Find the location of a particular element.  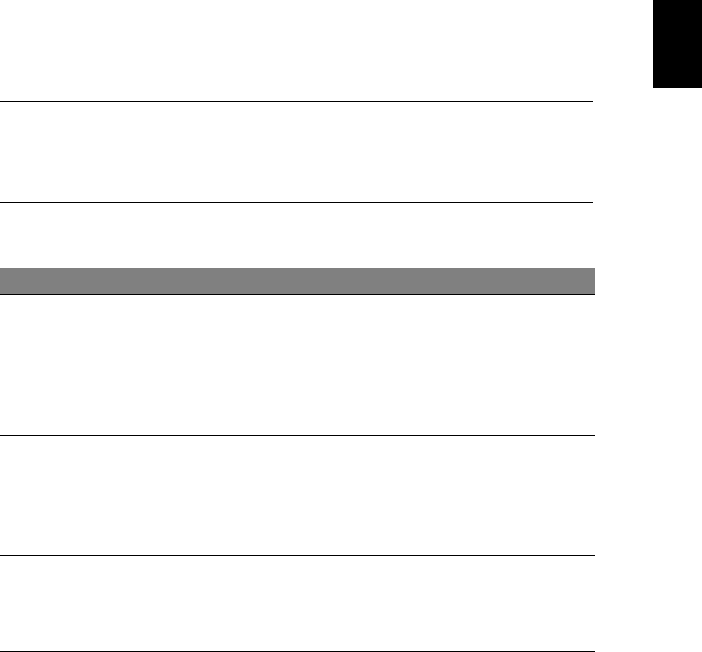

table-header-band is located at coordinates (297, 281).